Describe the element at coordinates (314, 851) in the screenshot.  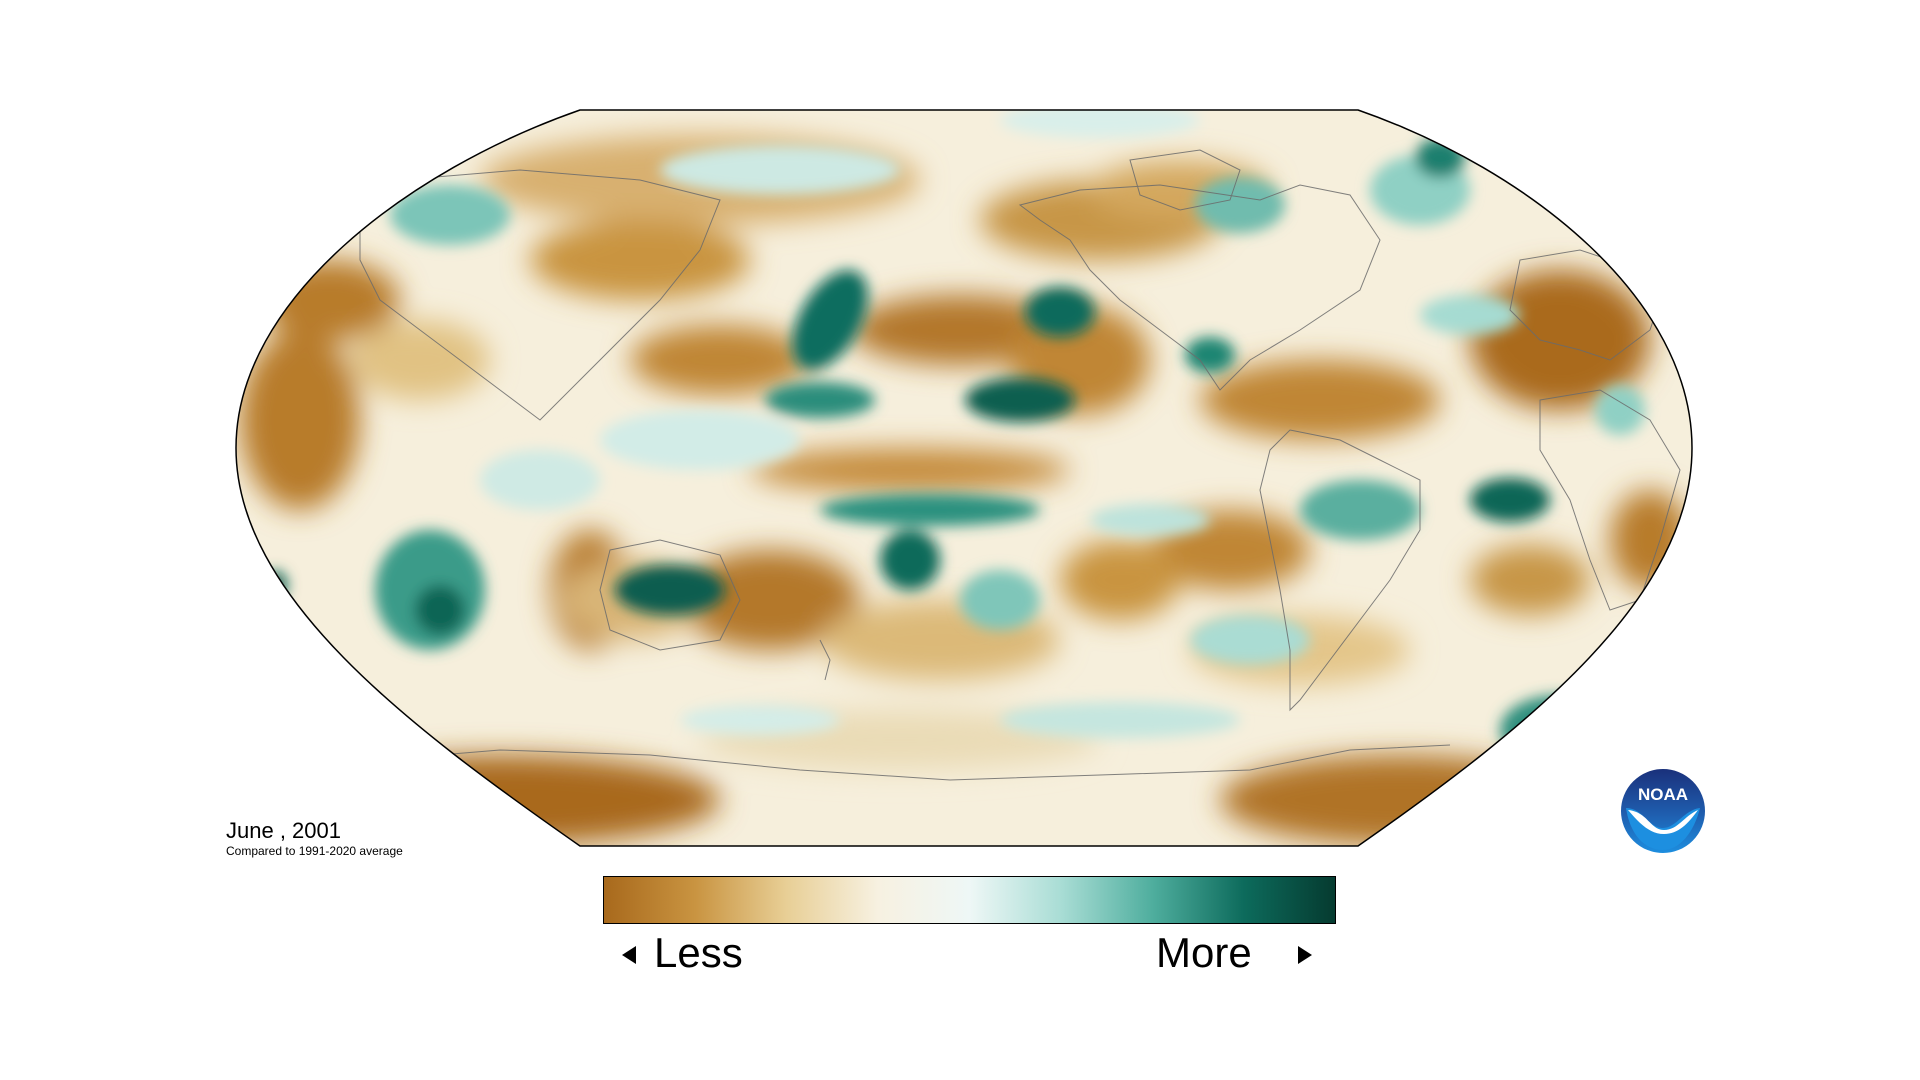
I see `map-subtitle: Compared to 1991-2020 average` at that location.